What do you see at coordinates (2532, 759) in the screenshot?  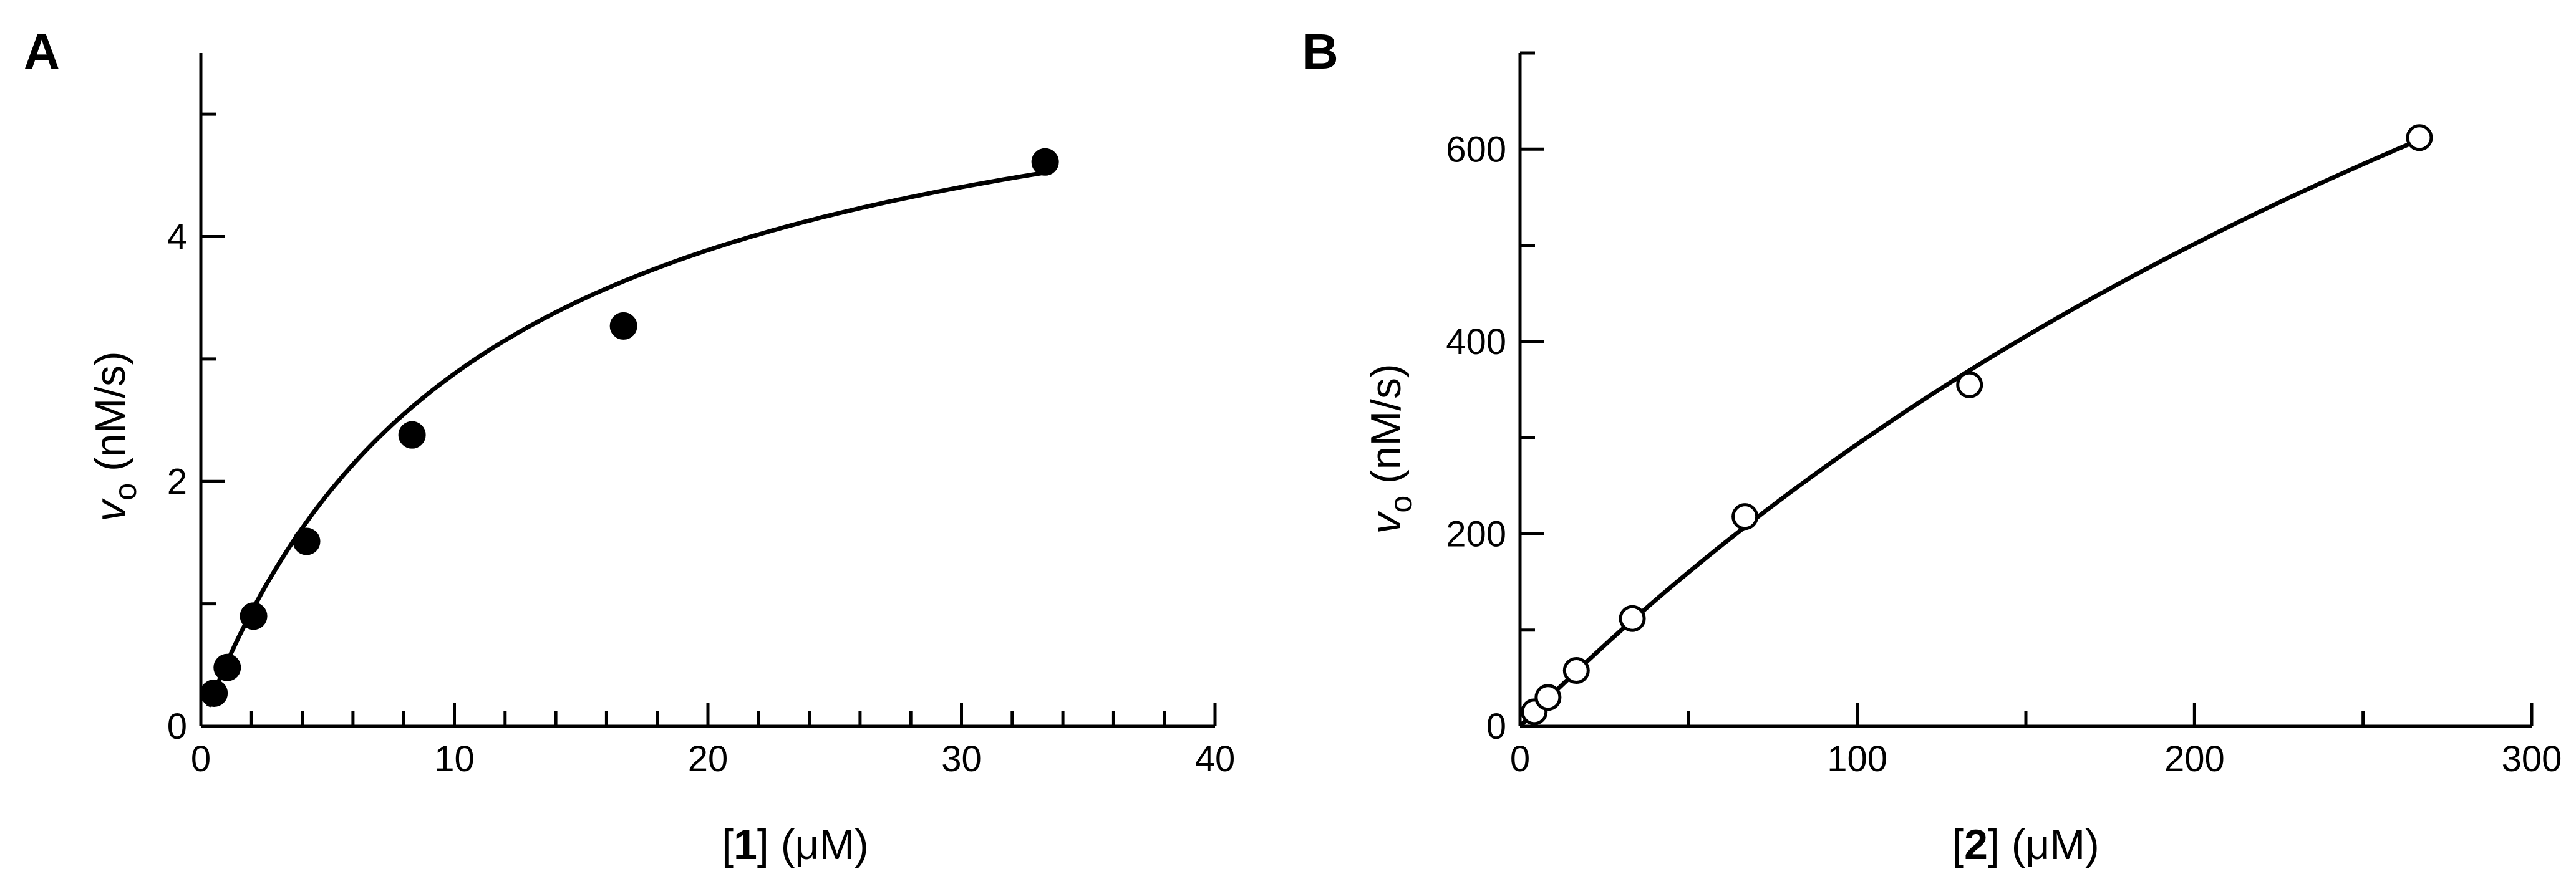 I see `panel-b-x-tick-label: 300` at bounding box center [2532, 759].